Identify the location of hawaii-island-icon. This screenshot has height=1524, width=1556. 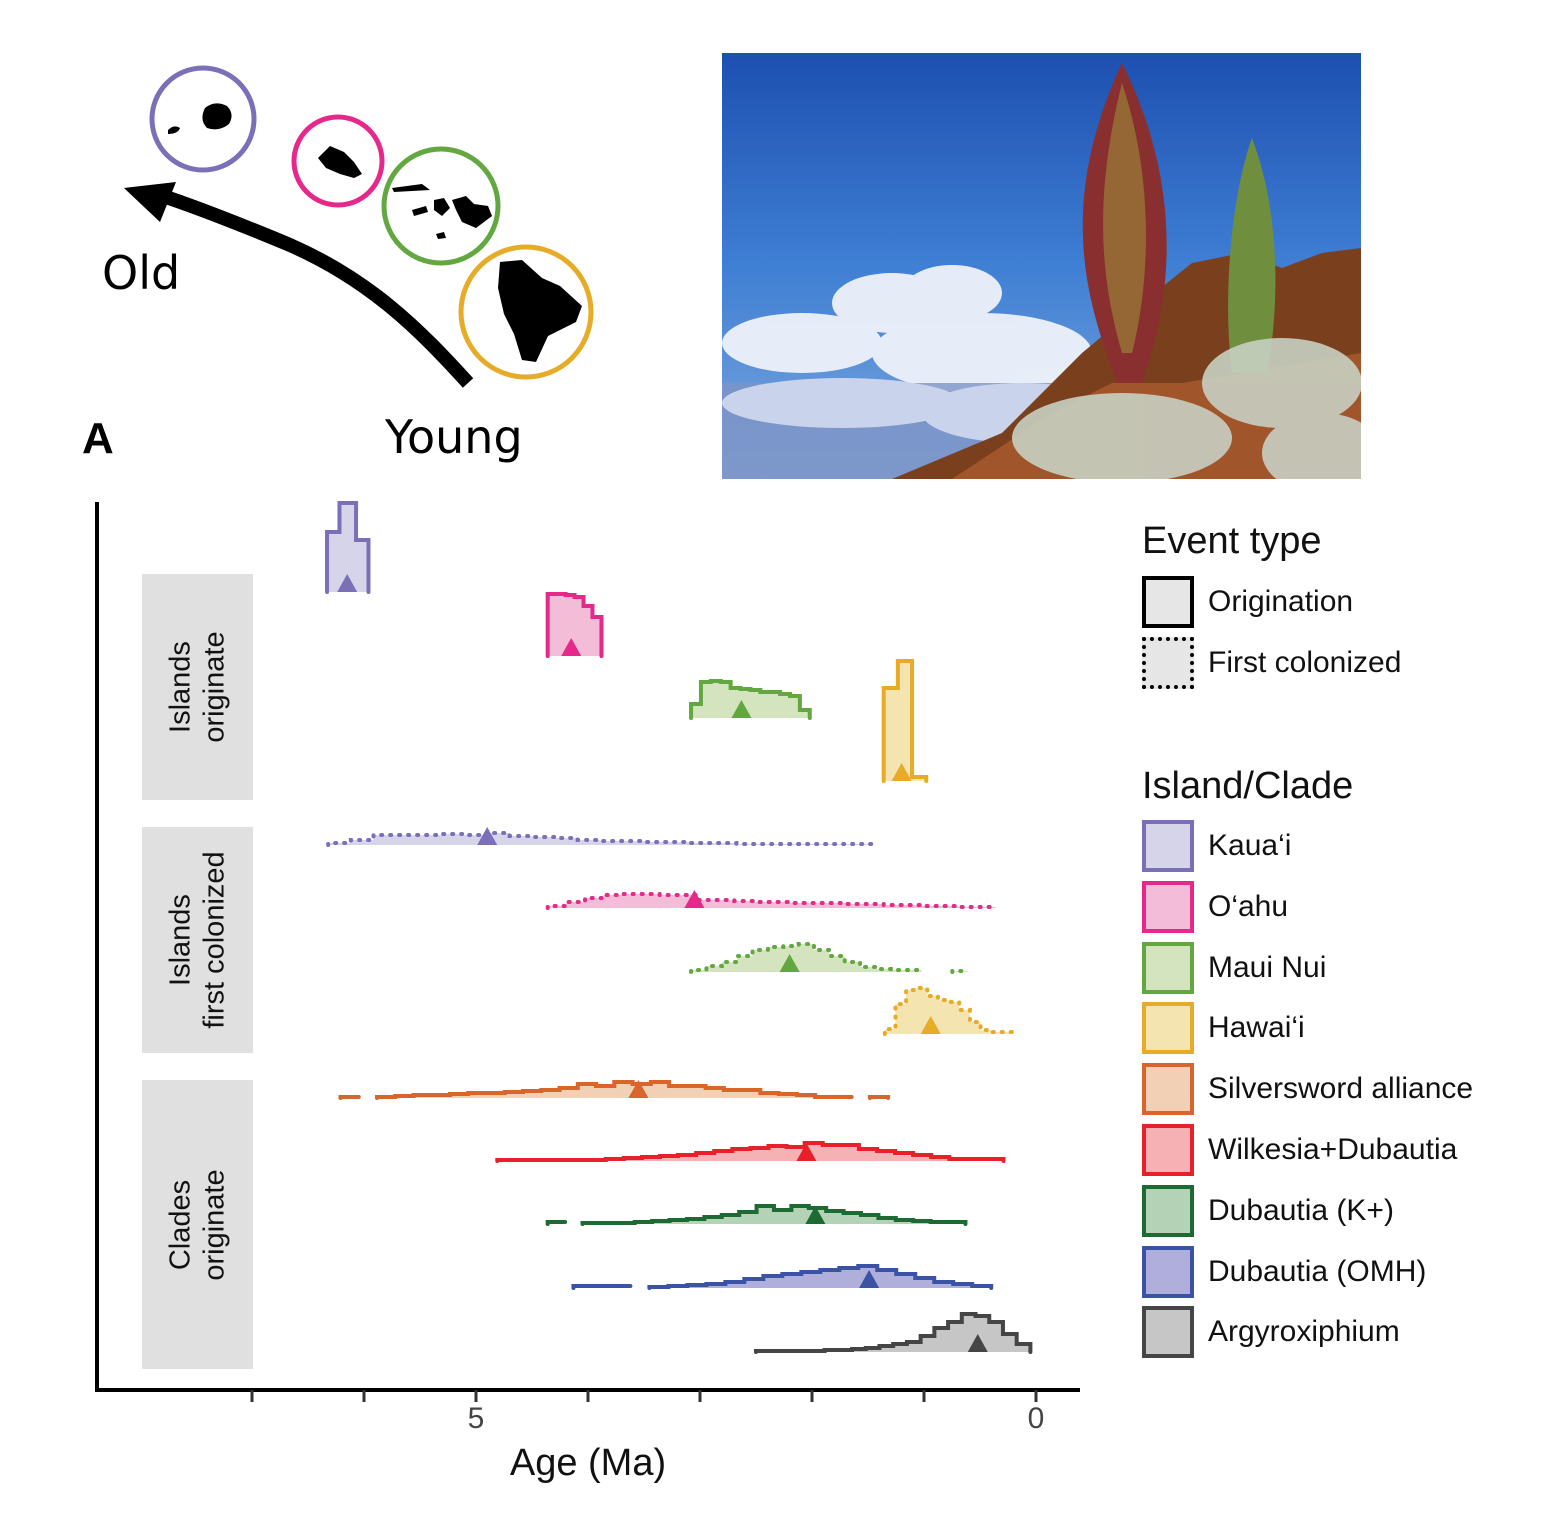
(540, 311).